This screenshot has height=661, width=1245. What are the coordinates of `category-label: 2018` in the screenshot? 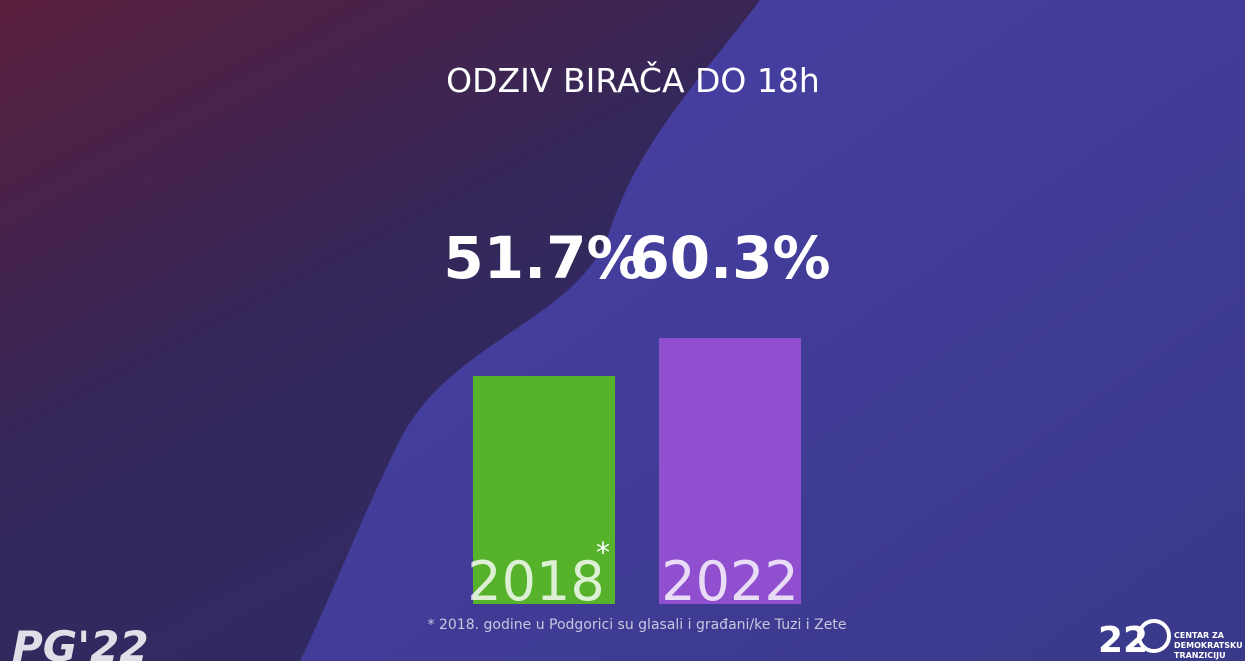 It's located at (535, 581).